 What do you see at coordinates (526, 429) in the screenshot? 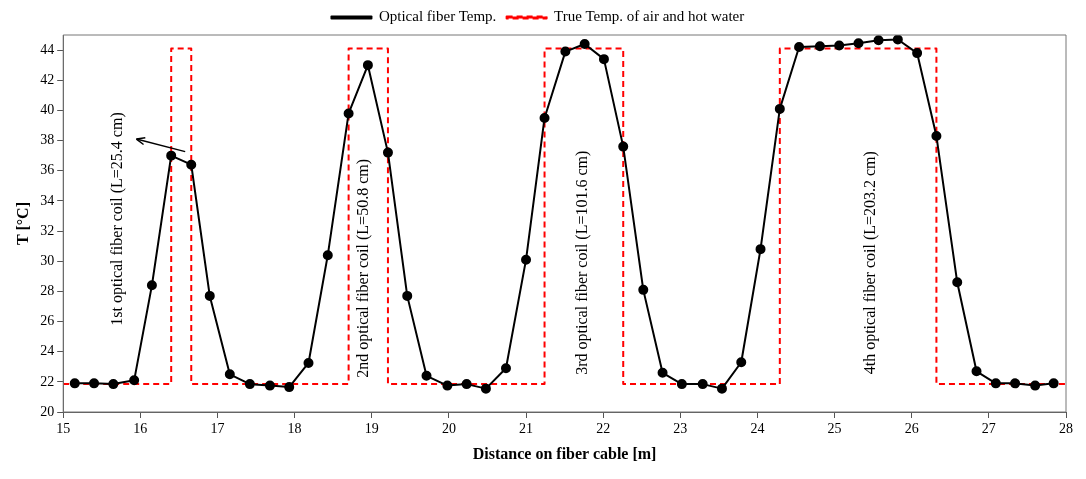
I see `x-tick-label: 21` at bounding box center [526, 429].